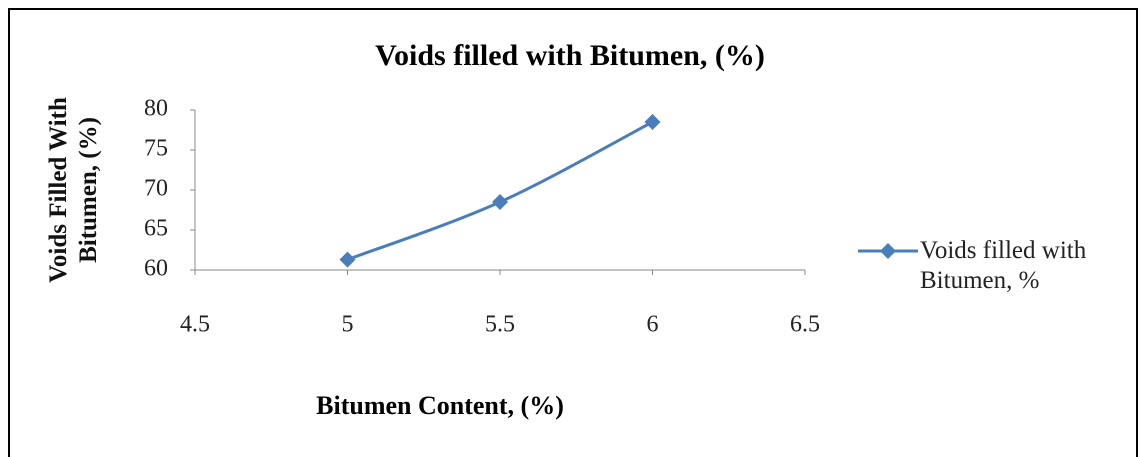 The image size is (1146, 457). I want to click on y-tick-label: 60, so click(156, 269).